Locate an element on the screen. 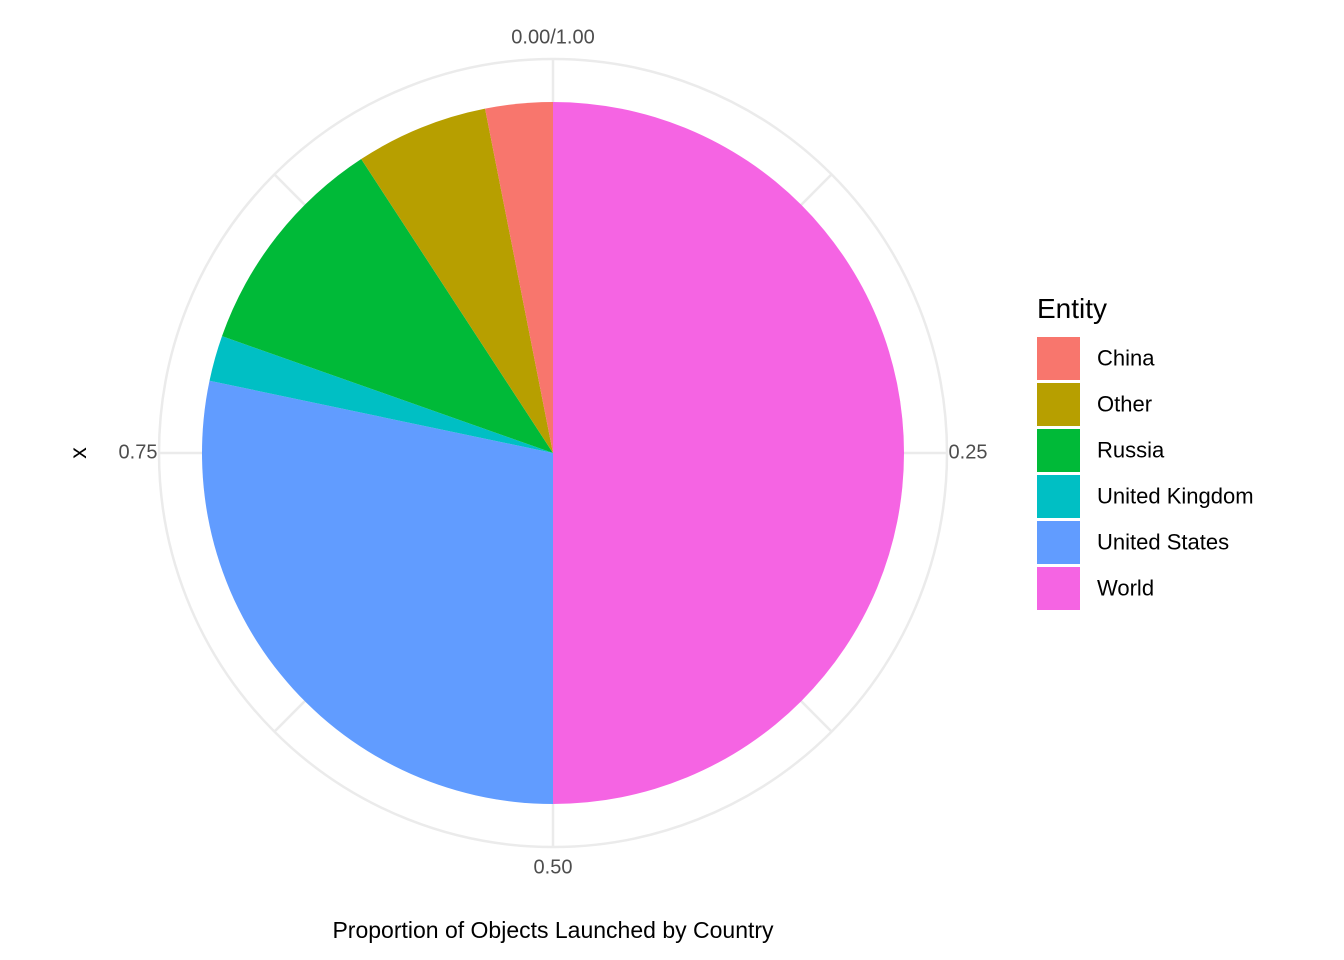 The image size is (1344, 960). pie-slice-china is located at coordinates (519, 277).